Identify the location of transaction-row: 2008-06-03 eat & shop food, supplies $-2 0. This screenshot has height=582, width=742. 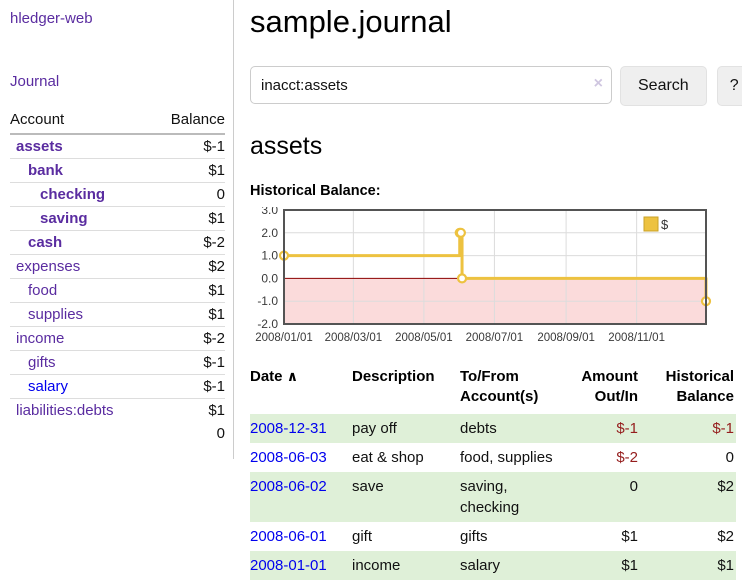
(493, 457).